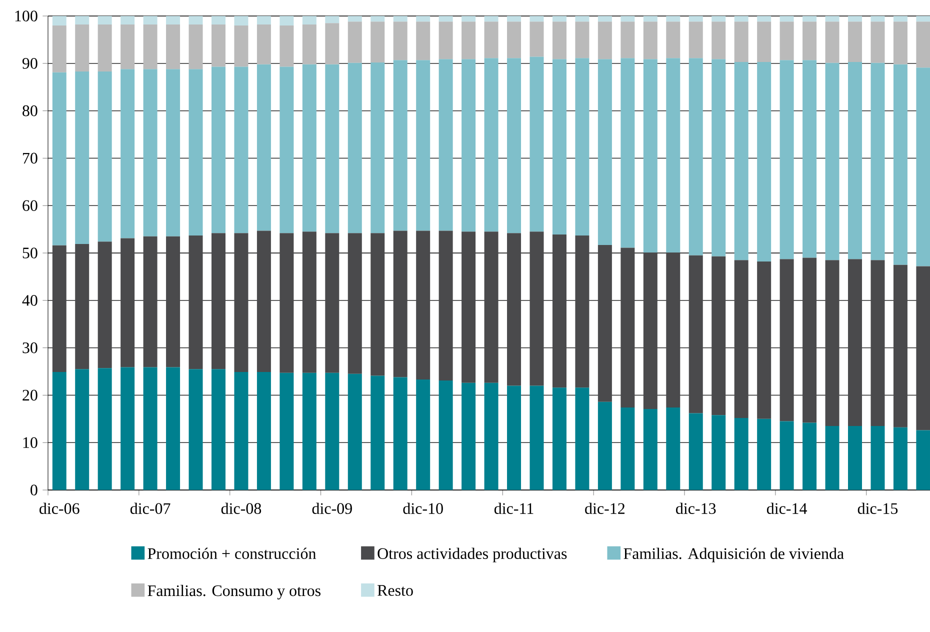 This screenshot has height=632, width=930. What do you see at coordinates (30, 442) in the screenshot?
I see `y-tick-label: 10` at bounding box center [30, 442].